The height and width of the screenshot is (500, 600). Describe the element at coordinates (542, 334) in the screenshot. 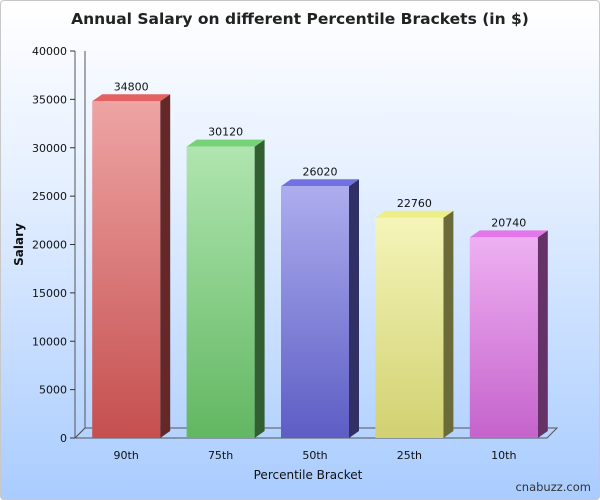

I see `bar-side-10th` at that location.